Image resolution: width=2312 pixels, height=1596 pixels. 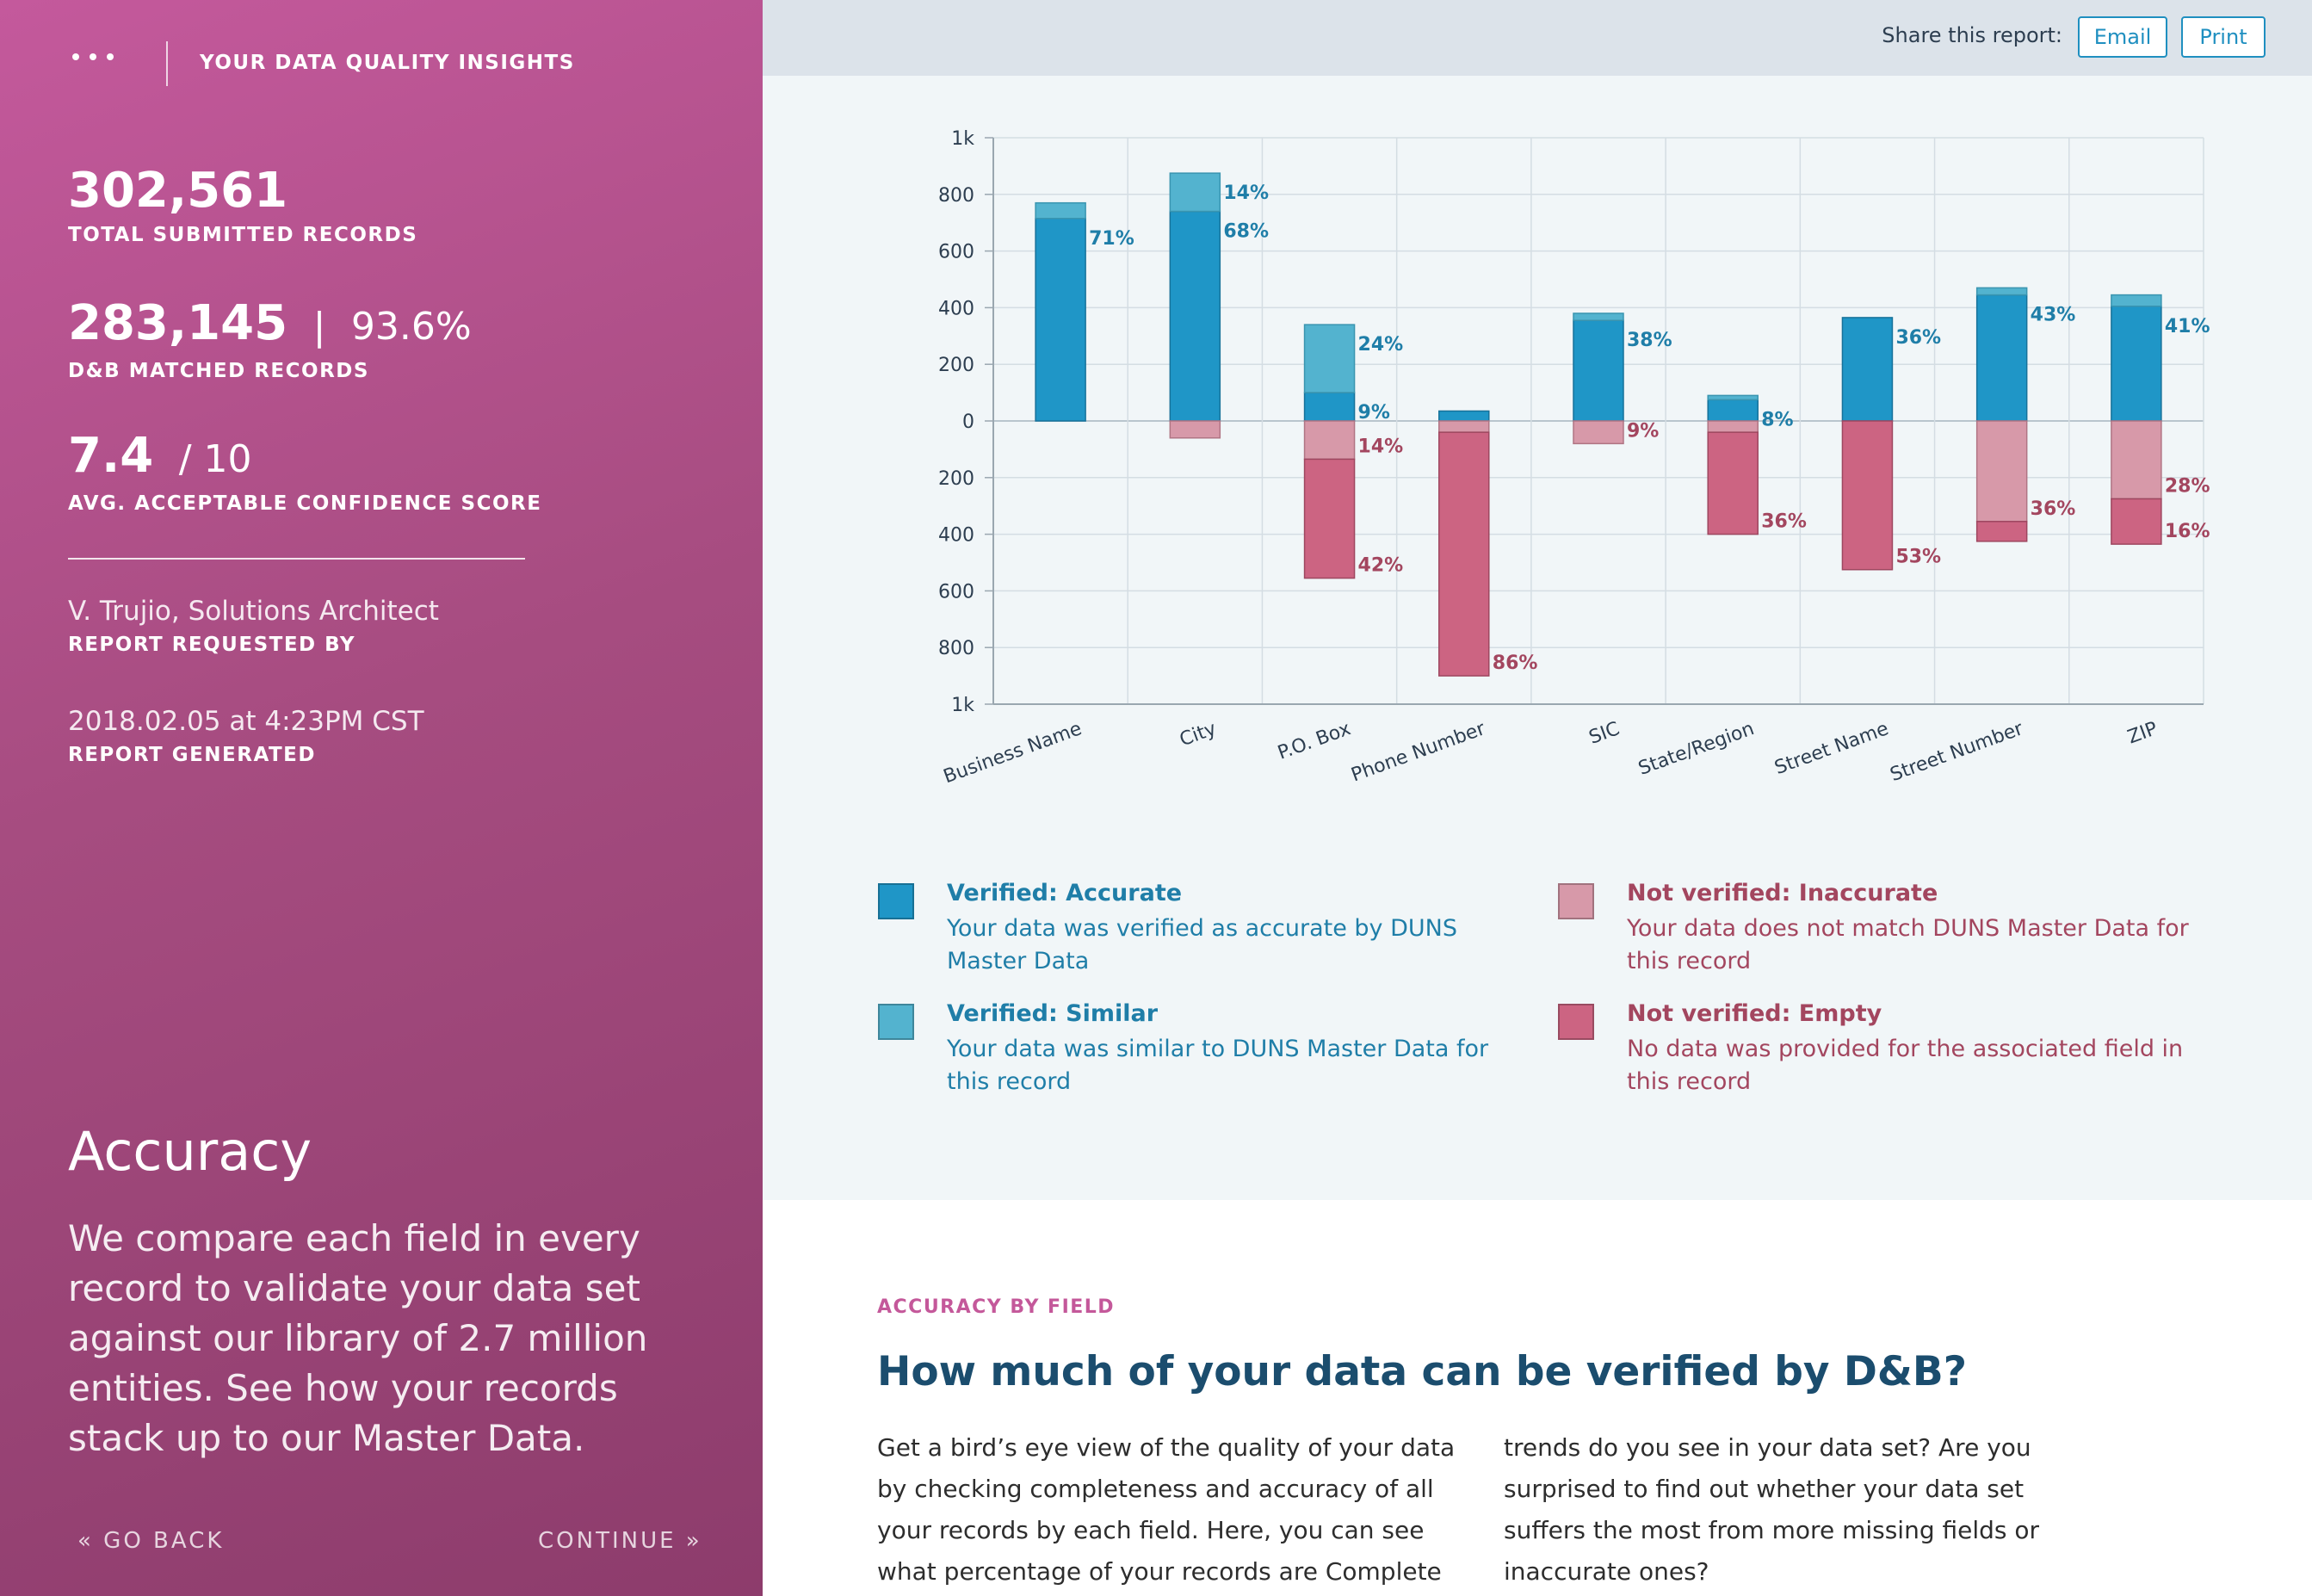 I want to click on y-tick-label: 0, so click(x=968, y=422).